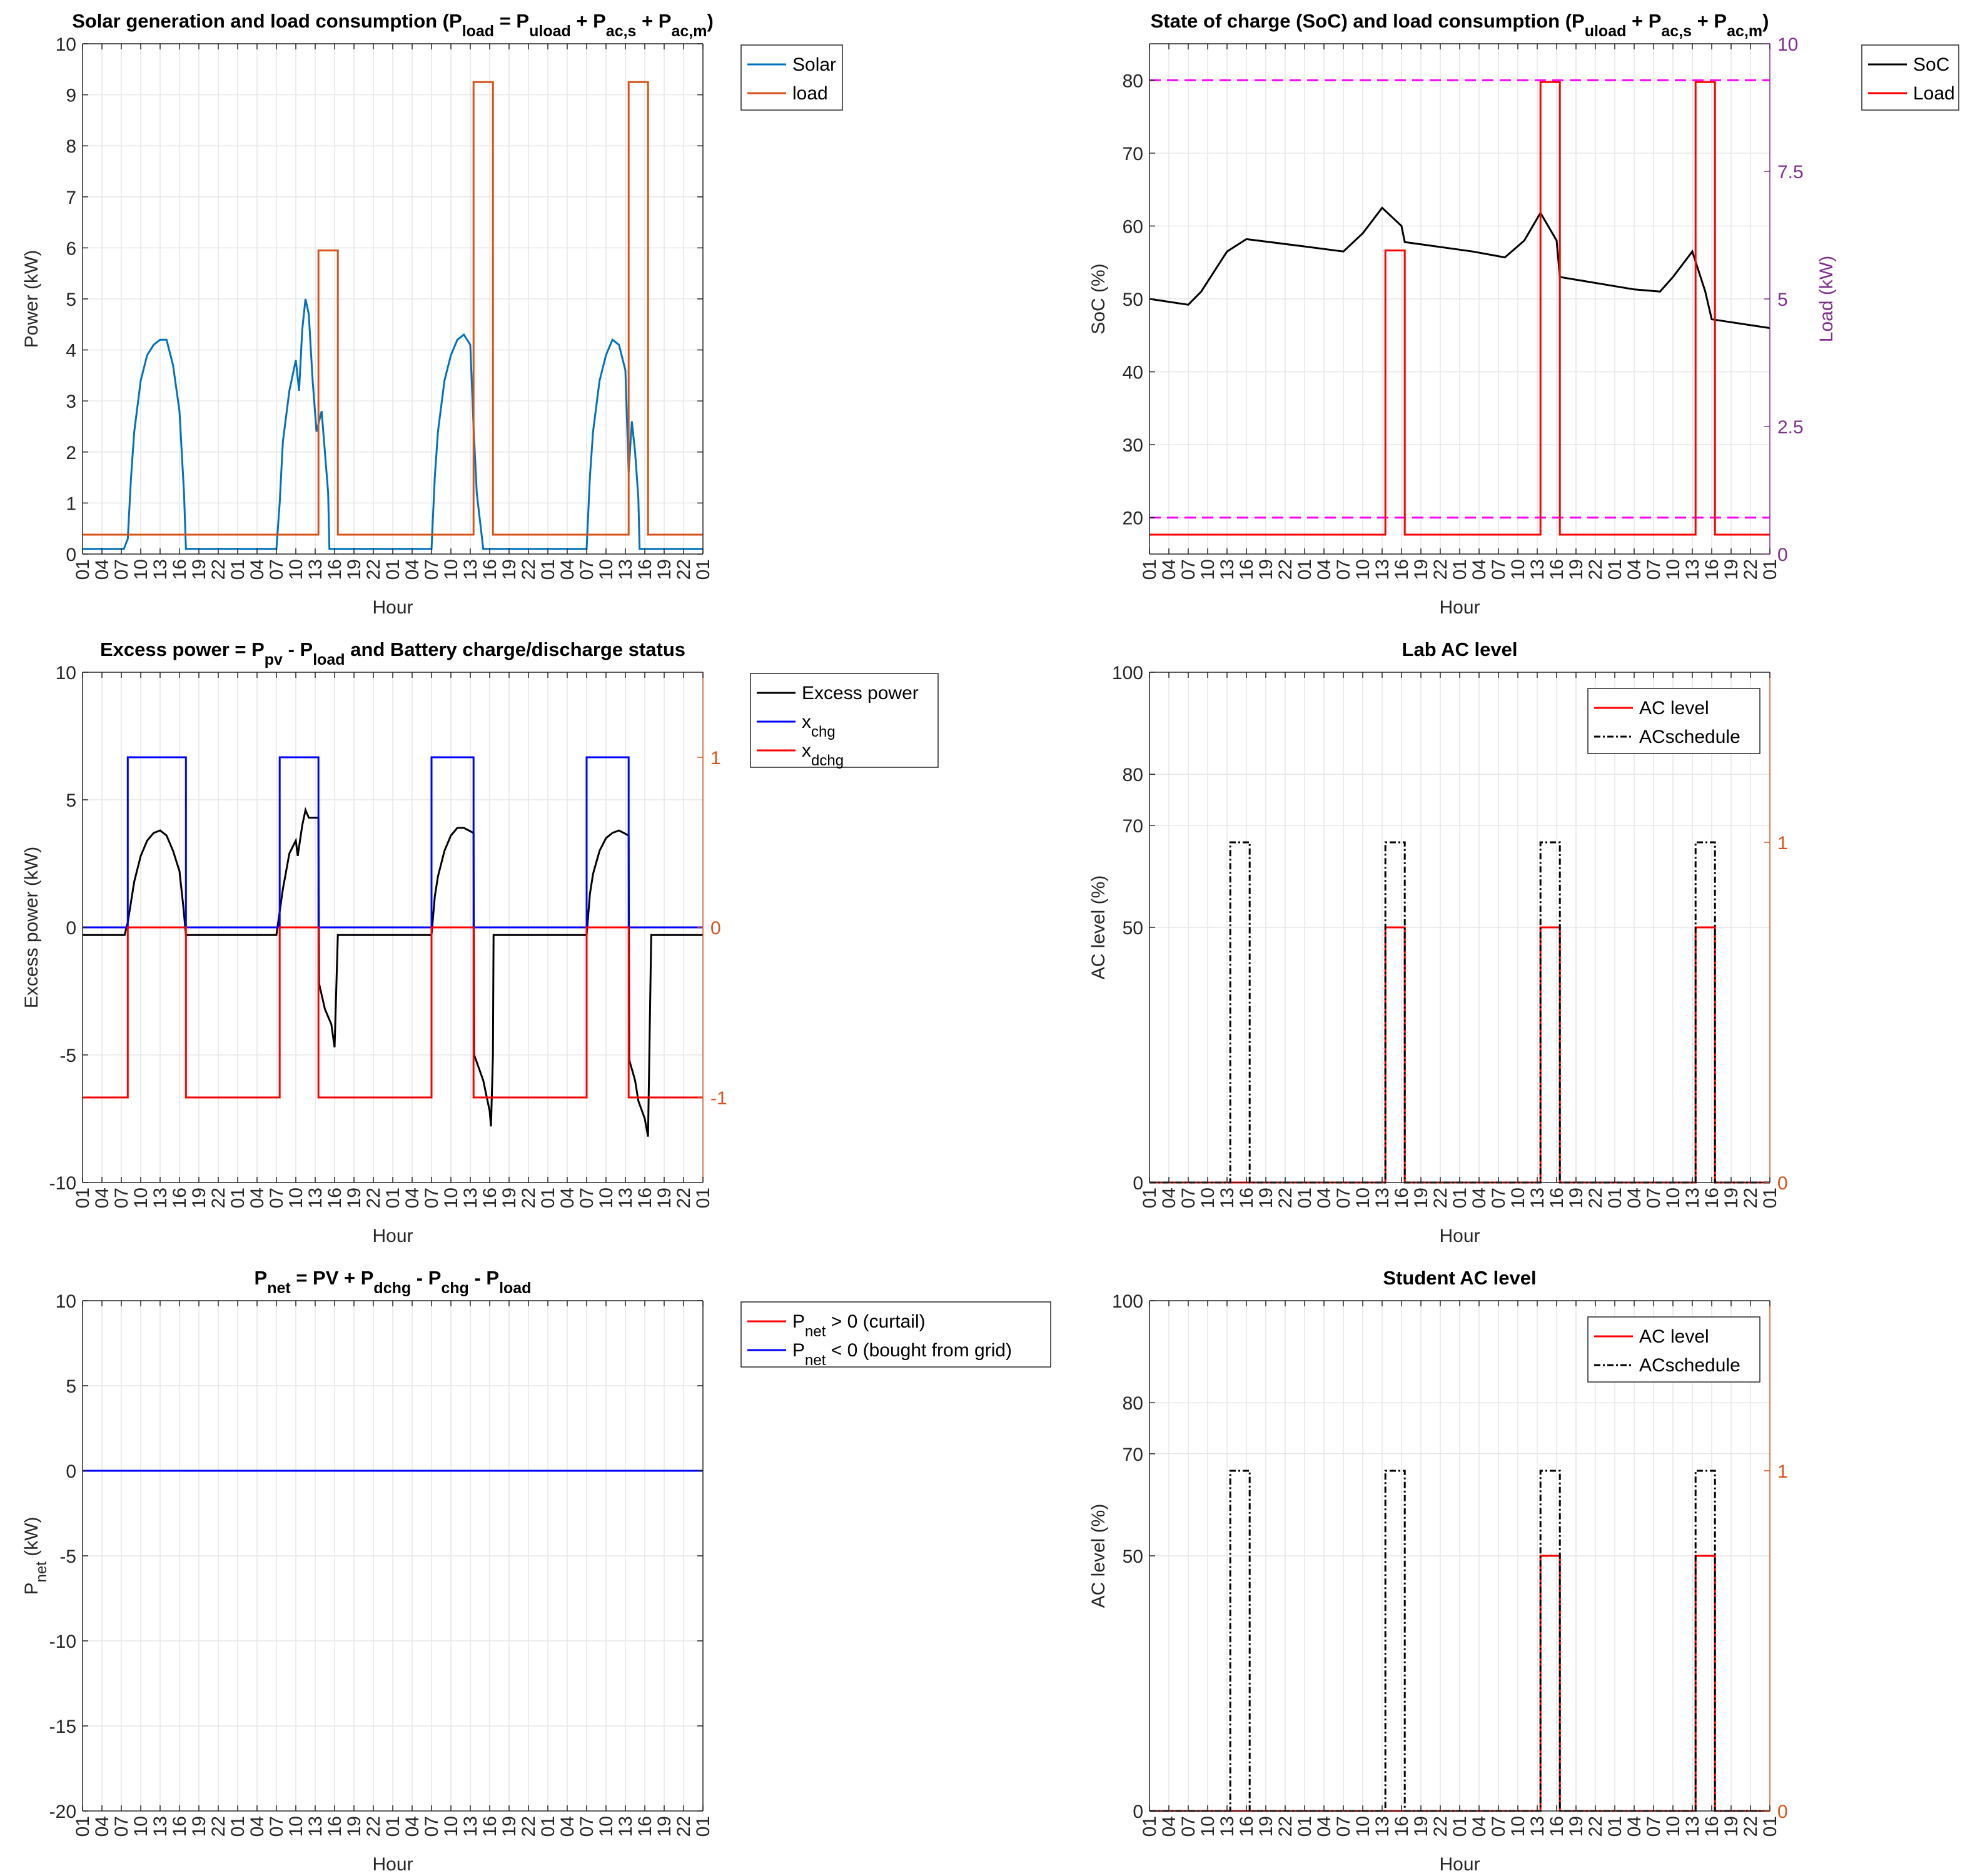 The width and height of the screenshot is (1970, 1876). Describe the element at coordinates (392, 1864) in the screenshot. I see `x-axis-label: Hour` at that location.